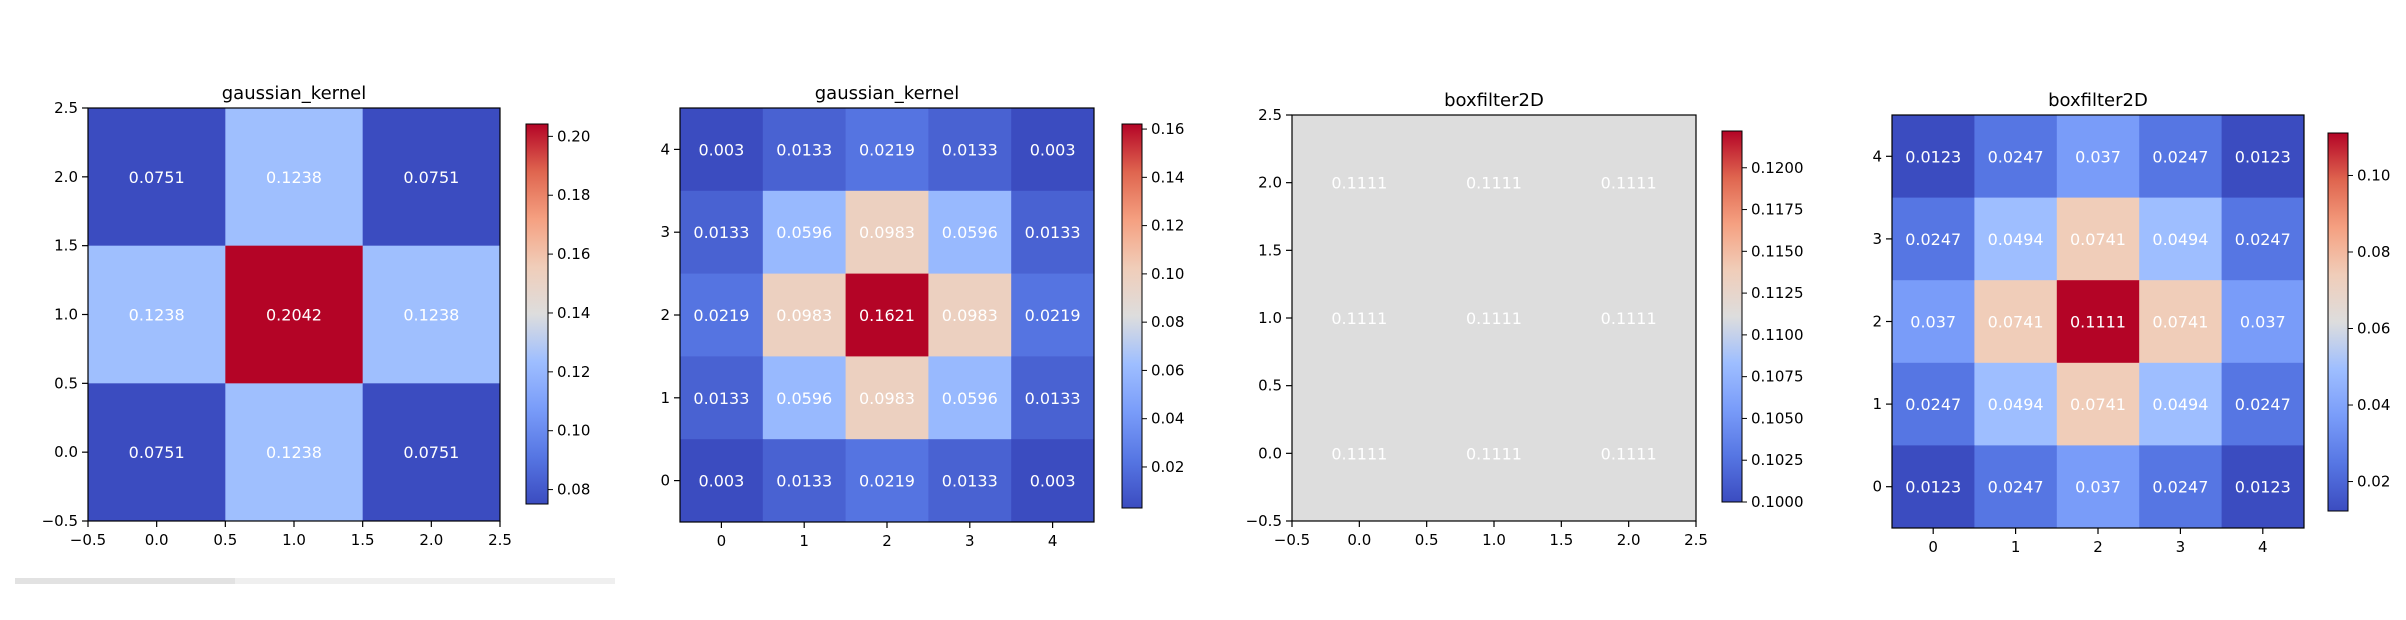  I want to click on colorbar-tick-label: 0.1000, so click(1777, 502).